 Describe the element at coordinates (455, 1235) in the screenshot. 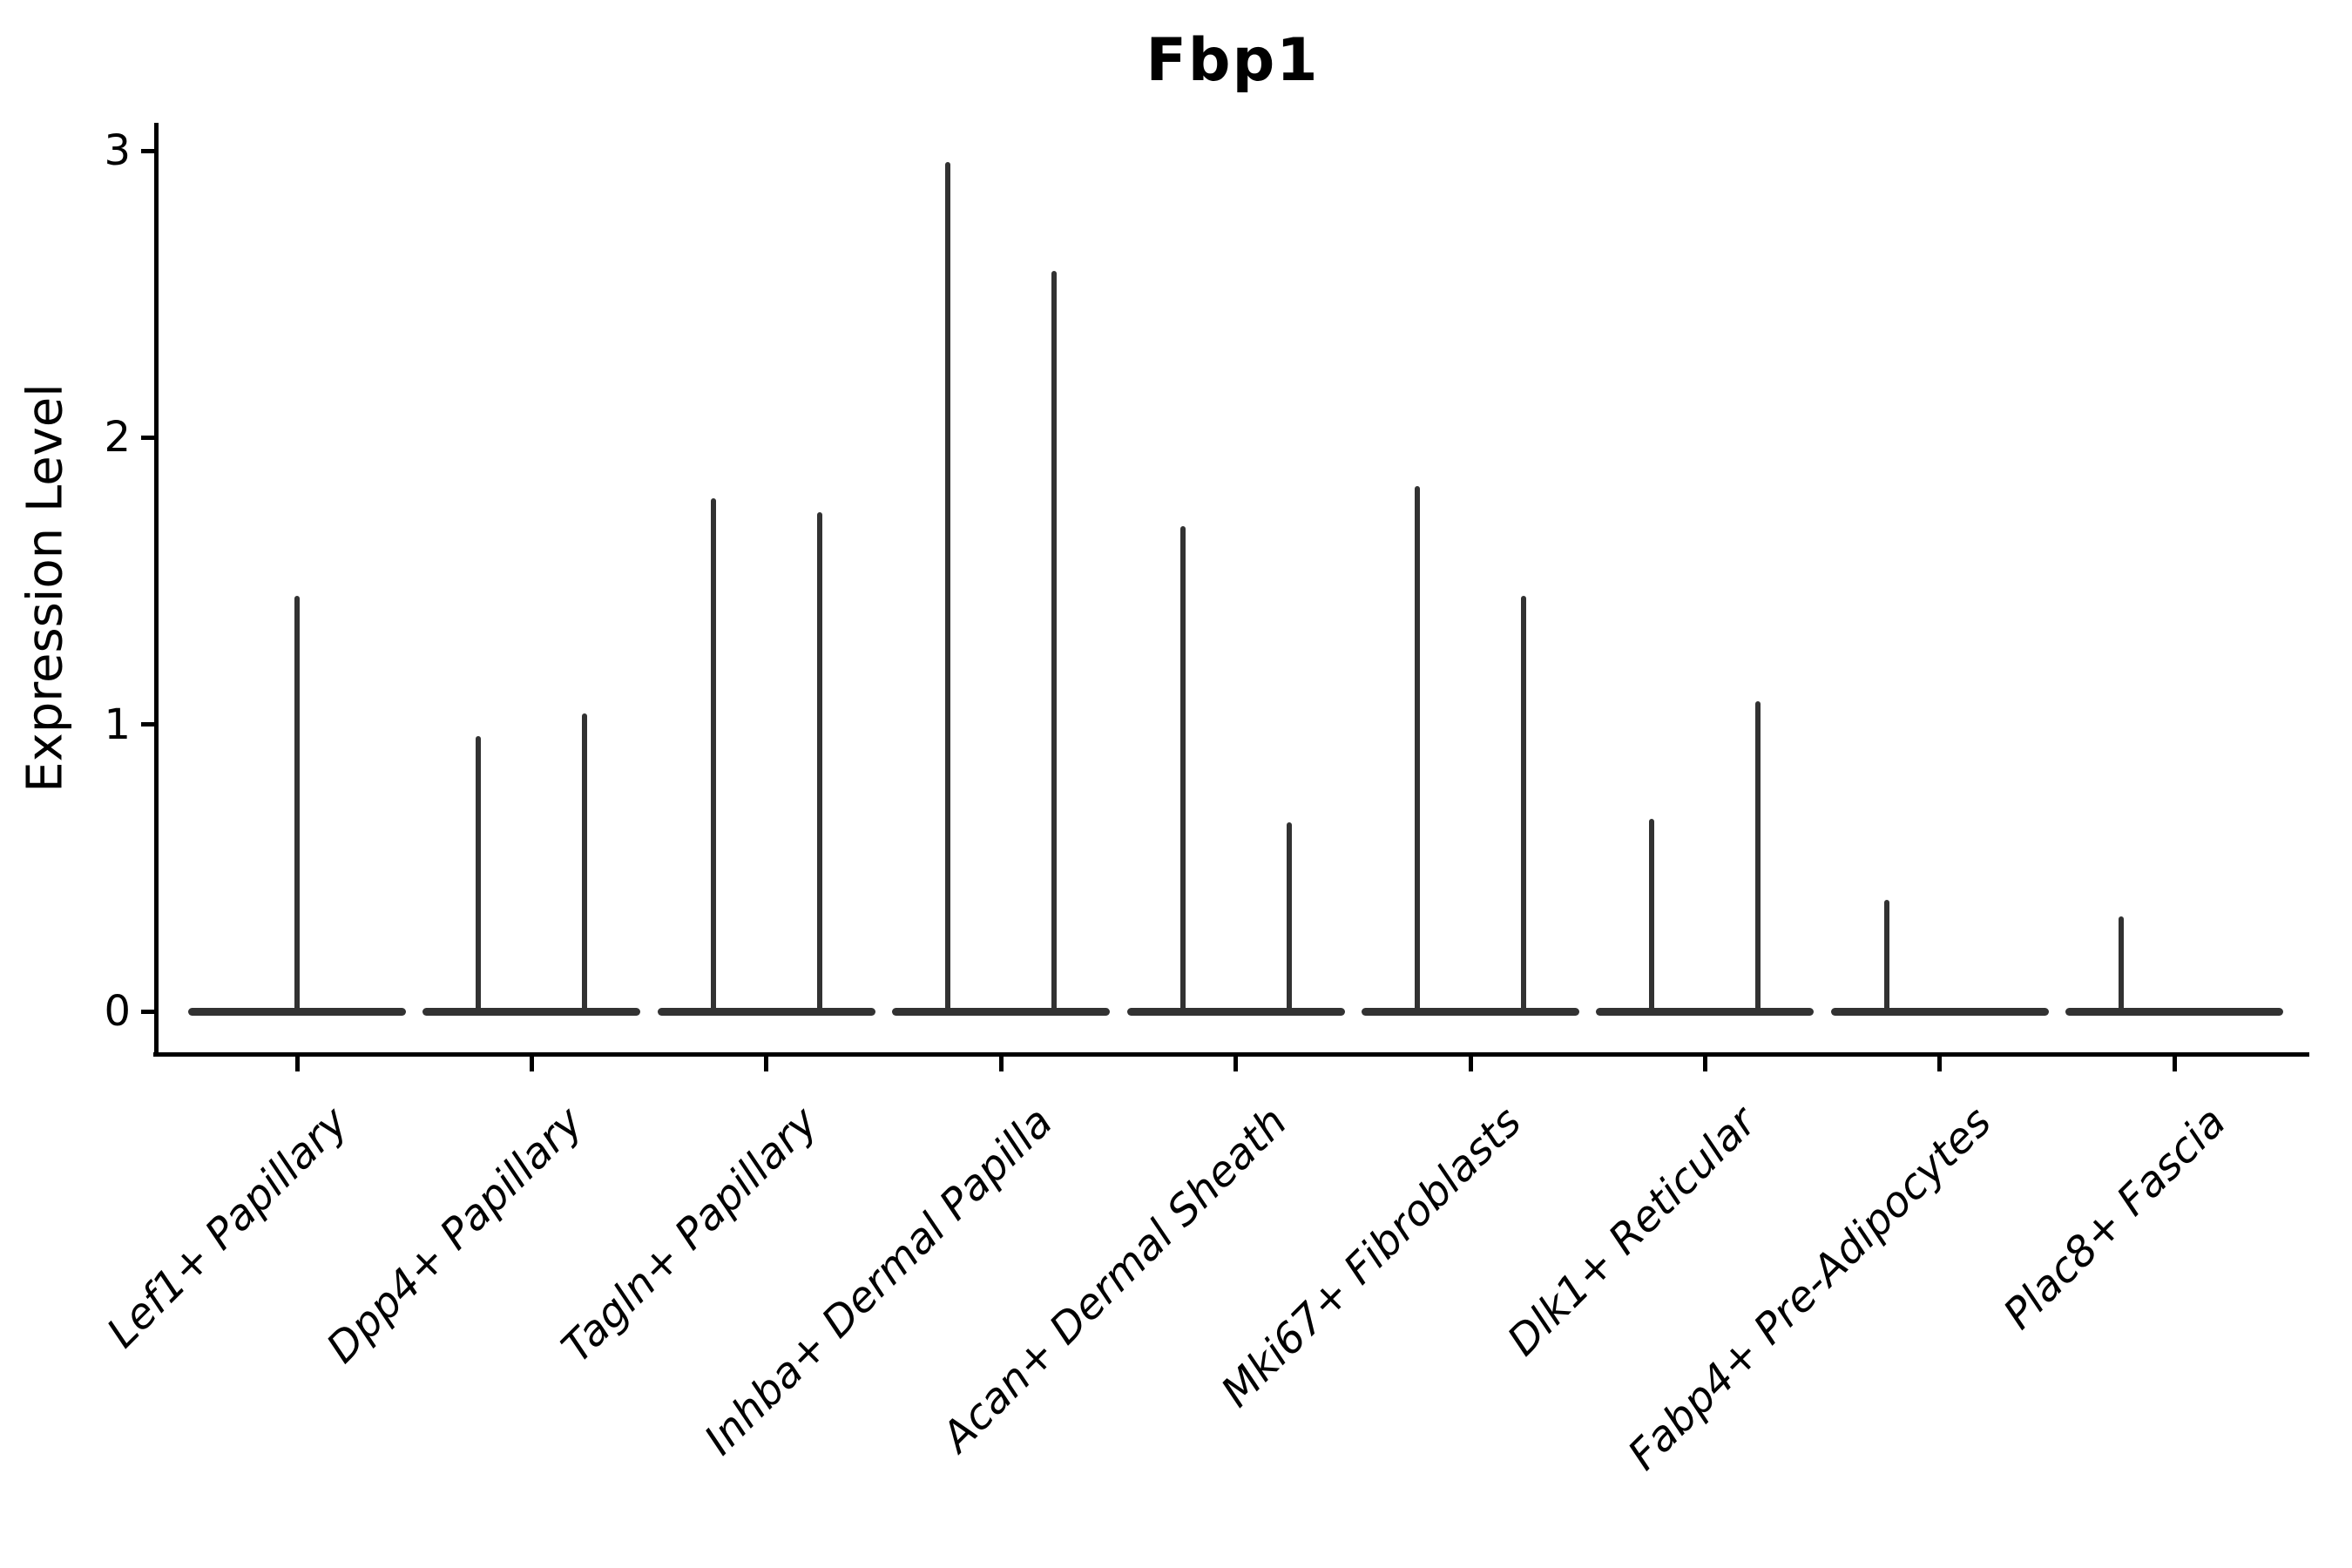

I see `x-tick-label: Dpp4+ Papillary` at that location.